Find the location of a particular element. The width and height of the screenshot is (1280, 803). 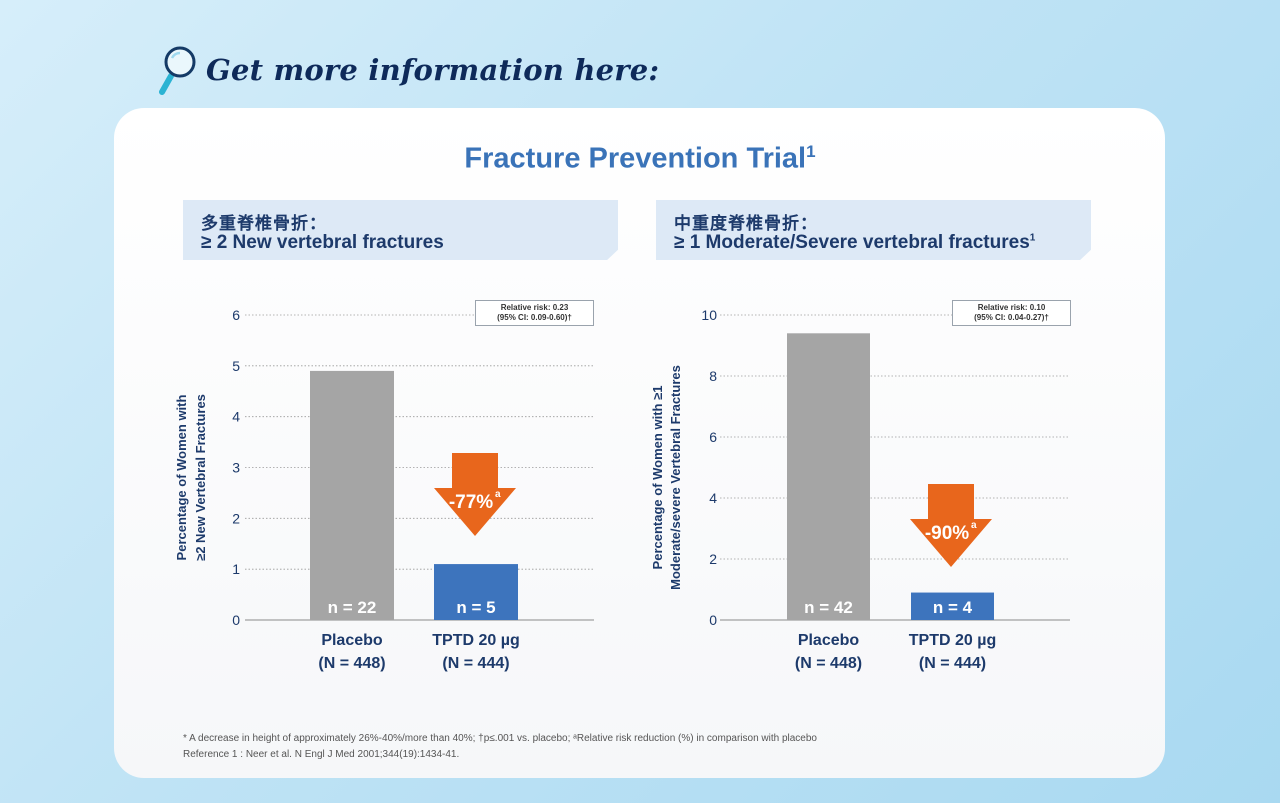

panel-2-bar-n-label: n = 4 is located at coordinates (953, 607).